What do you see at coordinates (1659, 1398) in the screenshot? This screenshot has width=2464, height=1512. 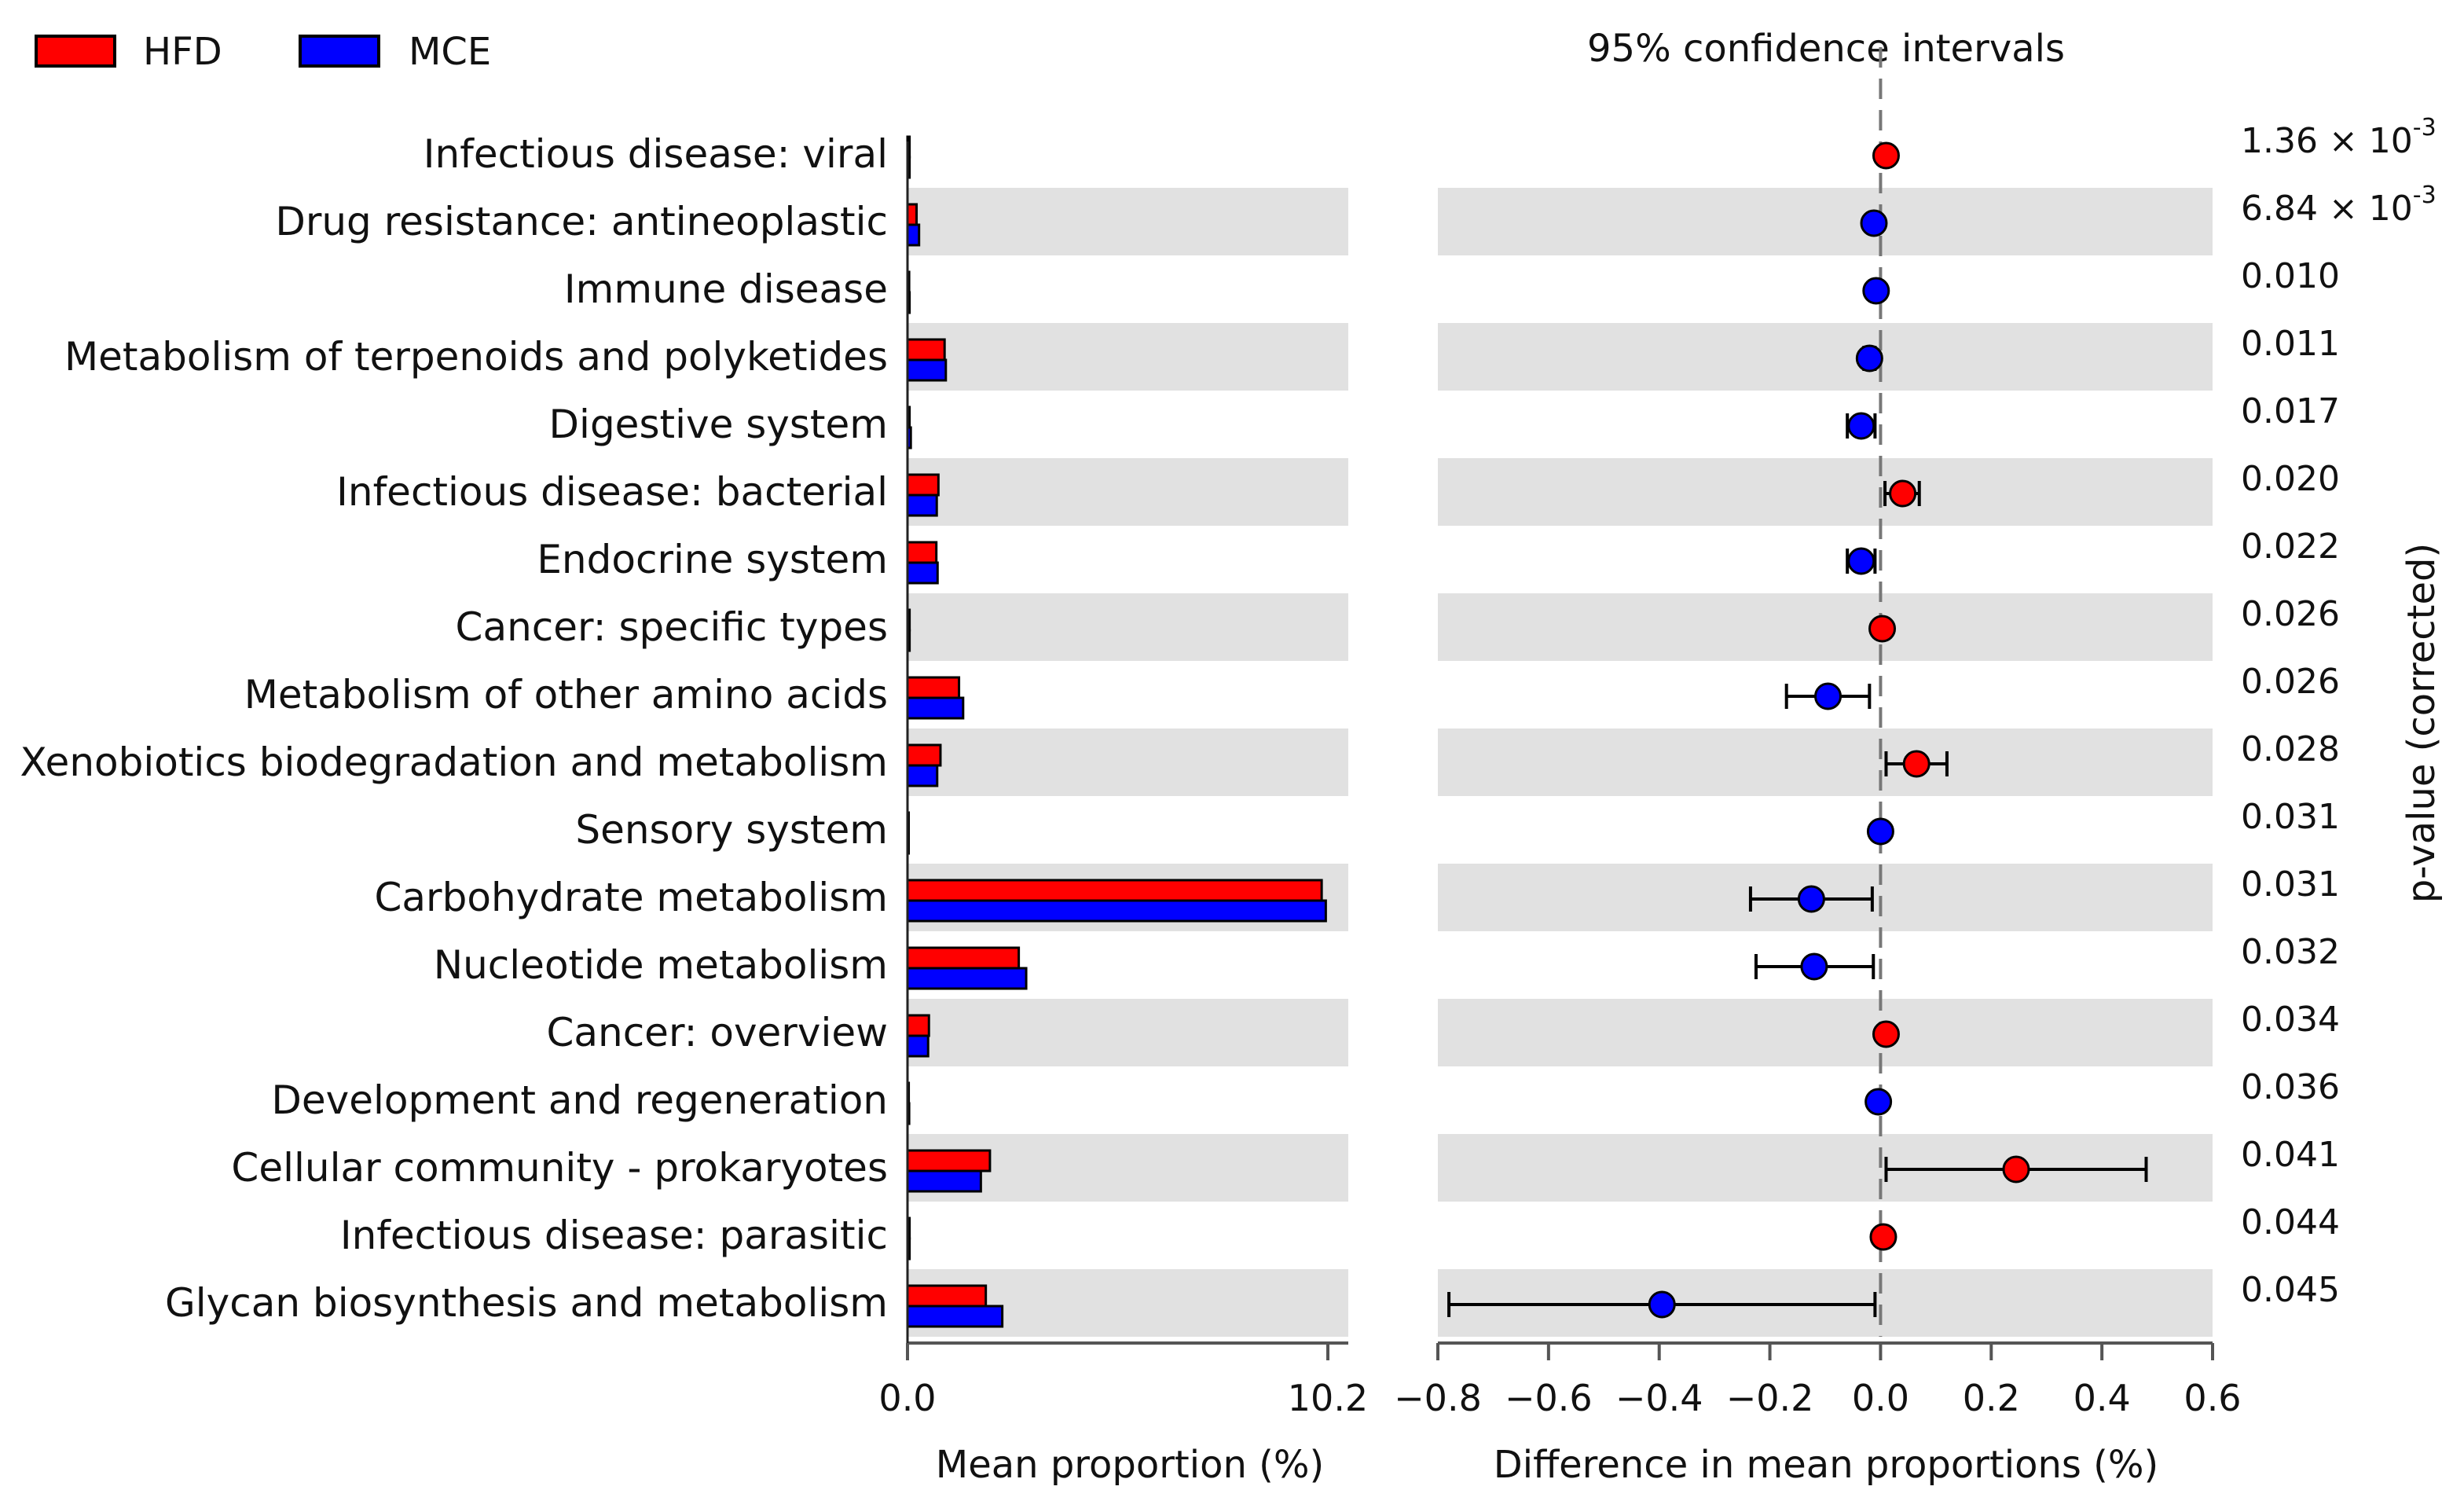 I see `right-x-tick-label: −0.4` at bounding box center [1659, 1398].